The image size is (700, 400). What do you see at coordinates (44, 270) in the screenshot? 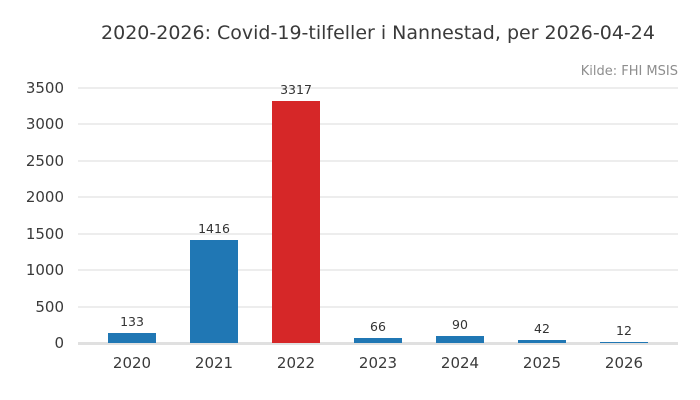
I see `y-tick-label: 1000` at bounding box center [44, 270].